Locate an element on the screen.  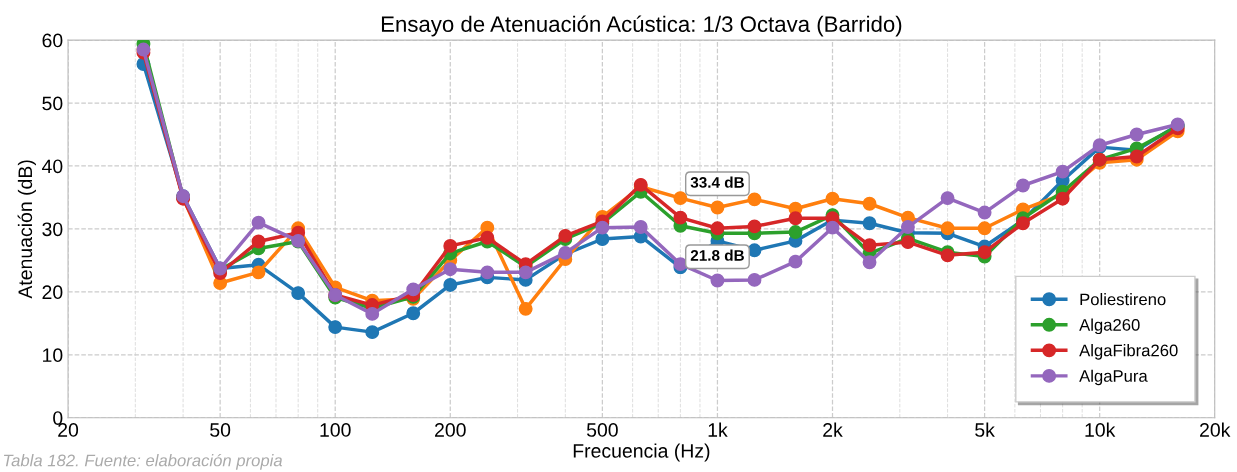
x-tick-label: 5k is located at coordinates (985, 429).